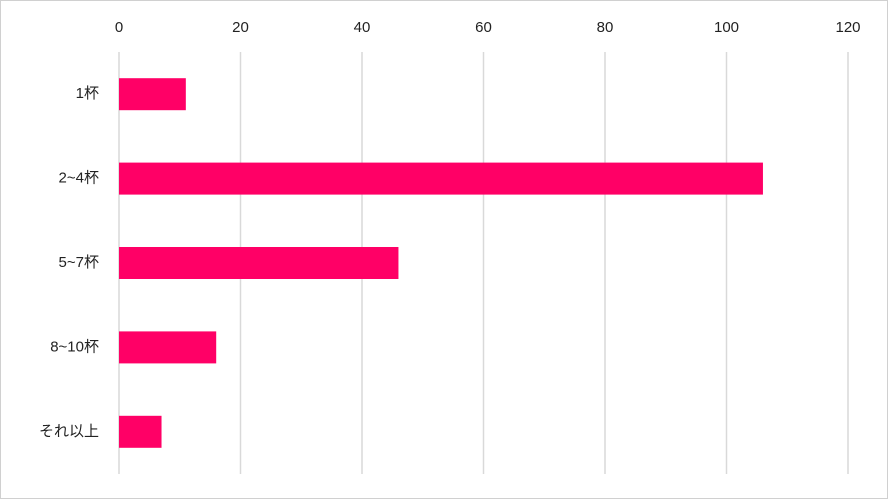 Image resolution: width=888 pixels, height=499 pixels. What do you see at coordinates (726, 27) in the screenshot?
I see `x-tick-label: 100` at bounding box center [726, 27].